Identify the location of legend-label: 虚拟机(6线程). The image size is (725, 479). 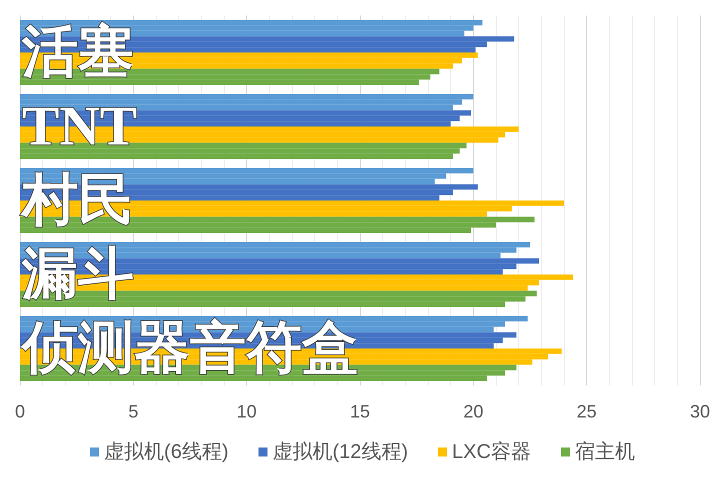
(166, 452).